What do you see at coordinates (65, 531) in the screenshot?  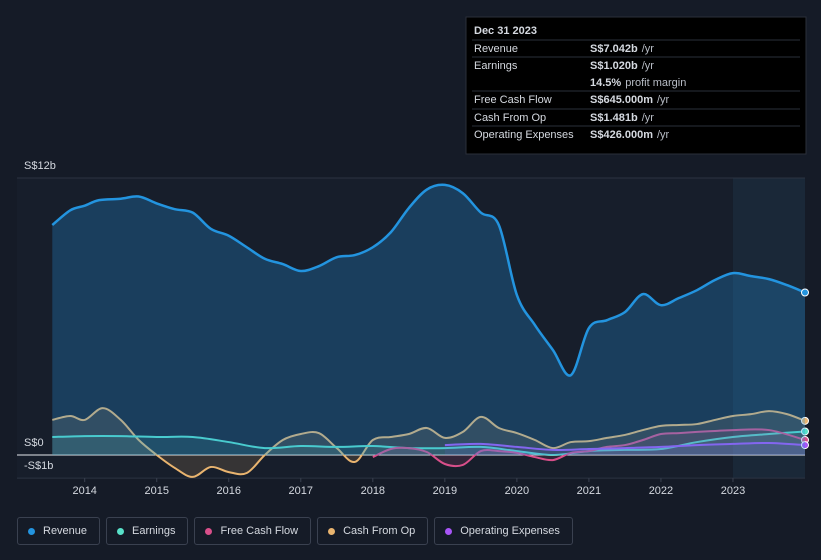 I see `legend-label: Revenue` at bounding box center [65, 531].